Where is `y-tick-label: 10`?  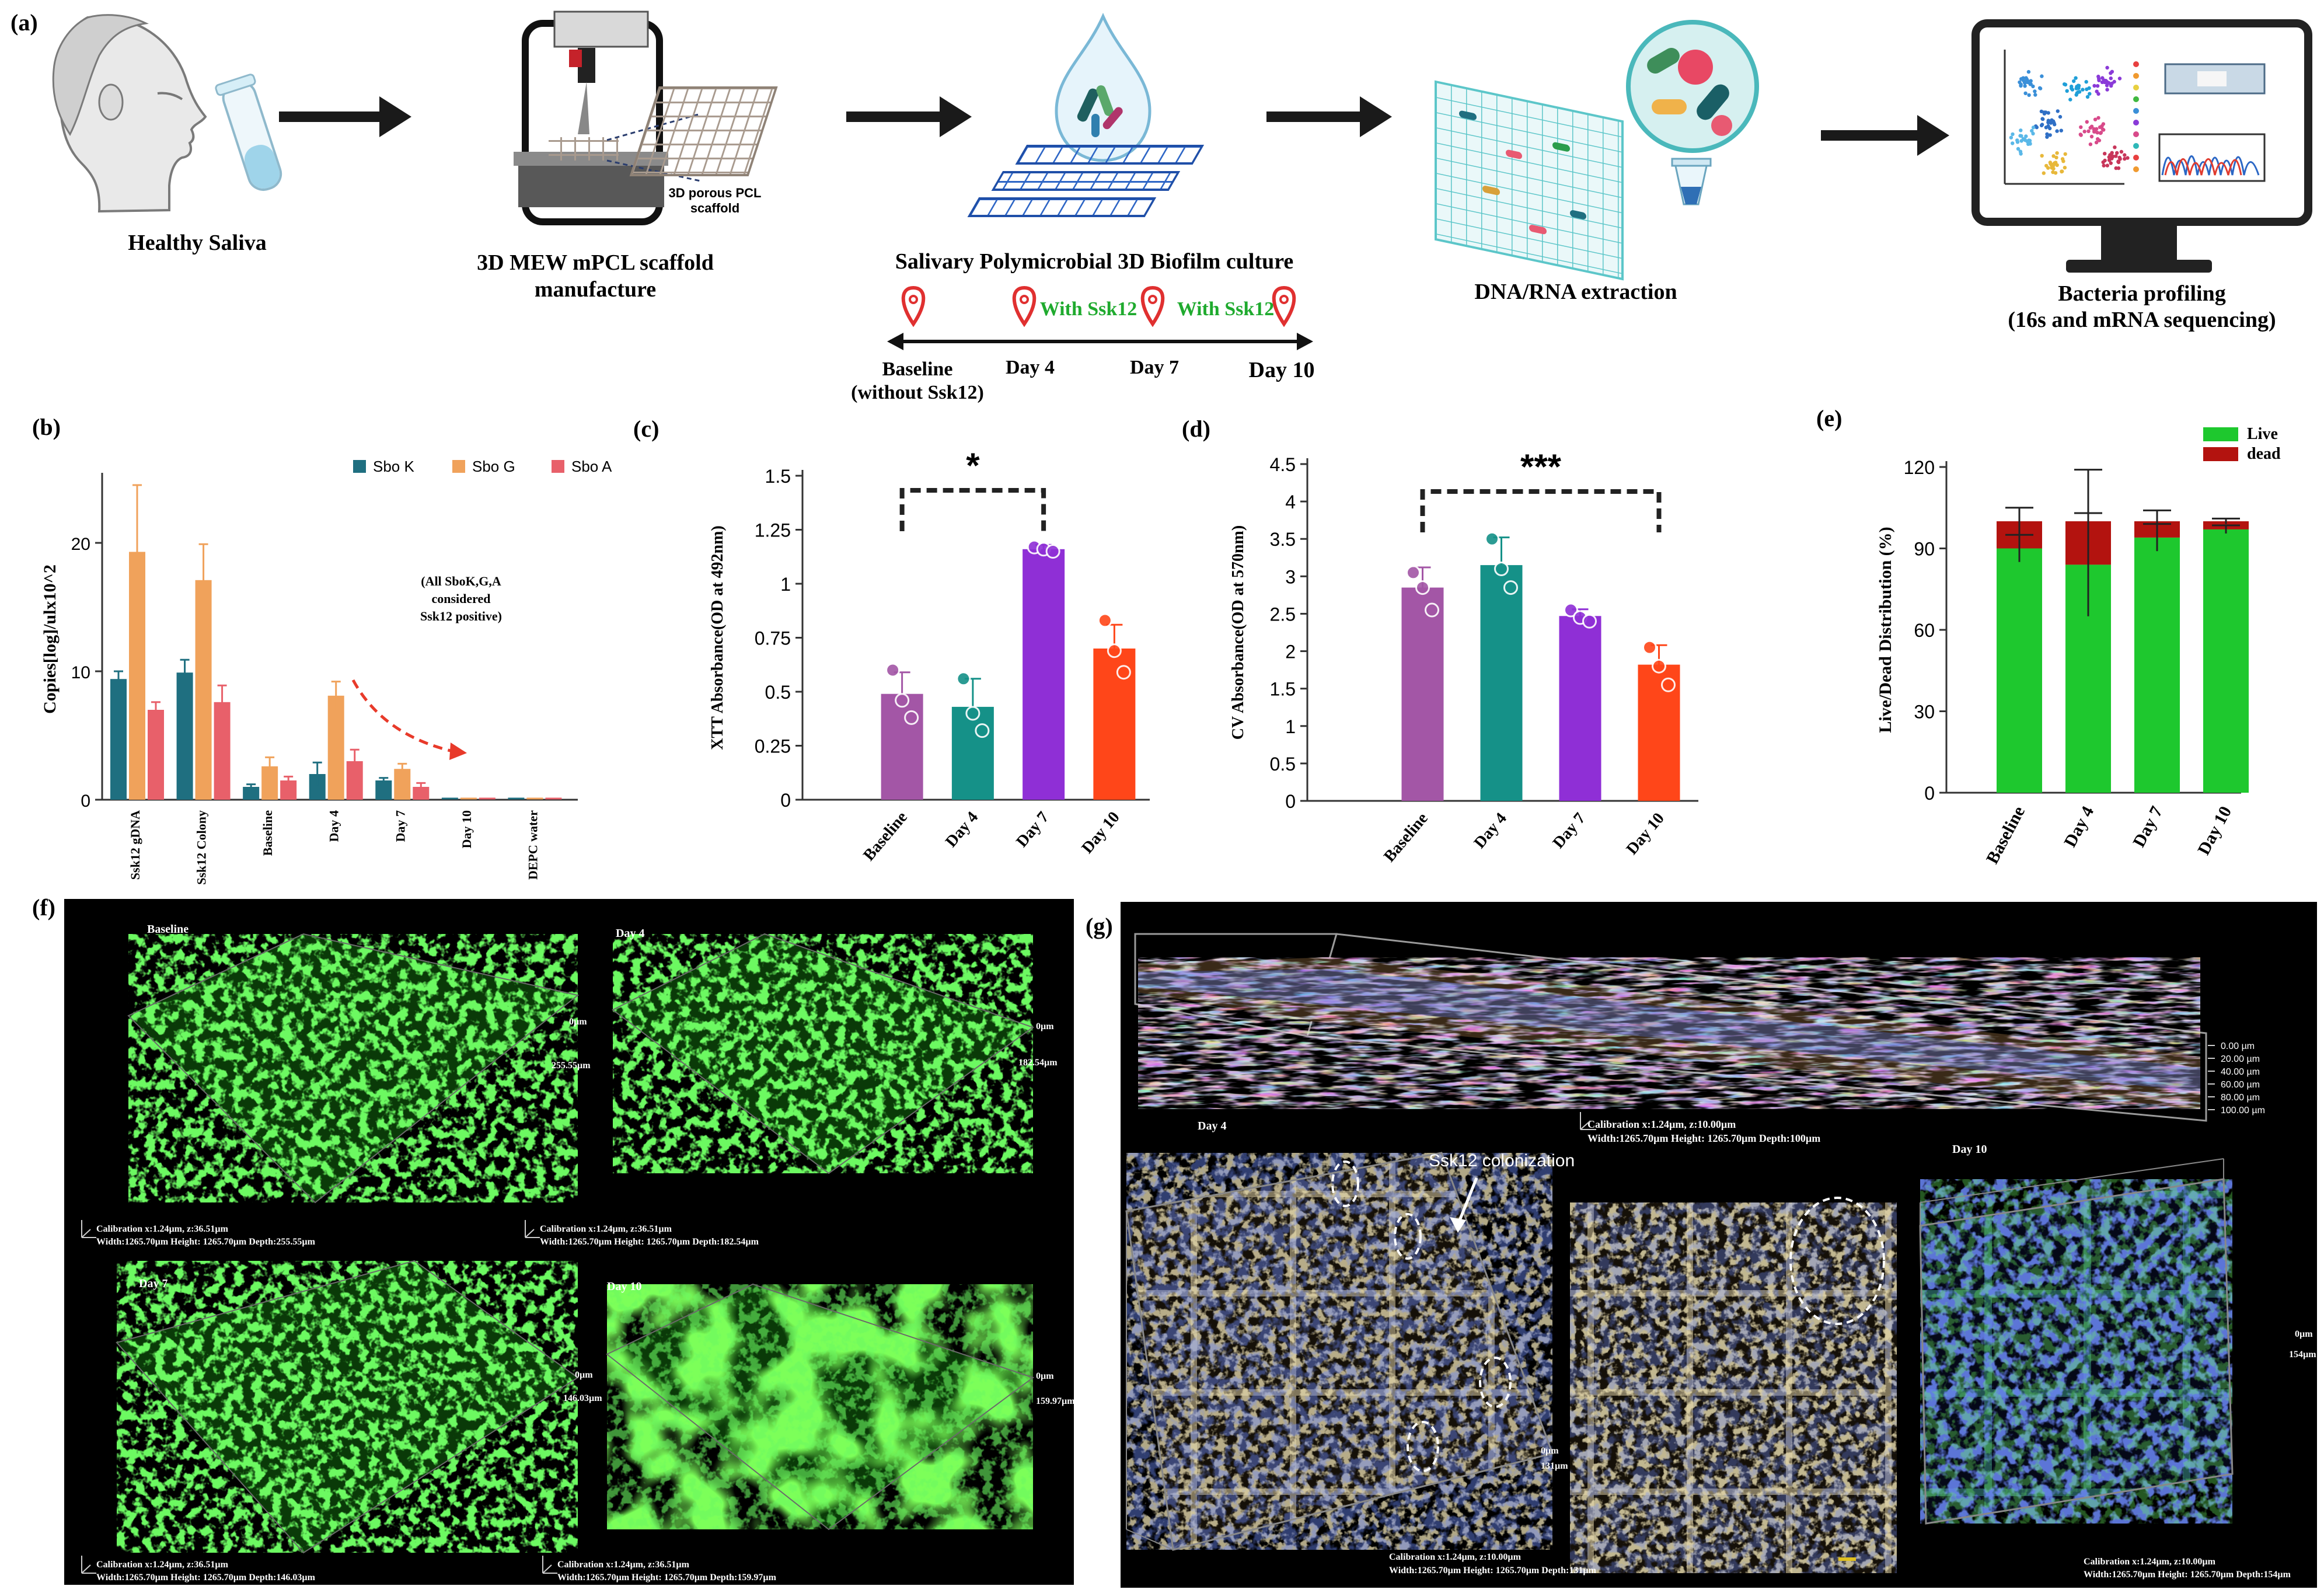
y-tick-label: 10 is located at coordinates (80, 672).